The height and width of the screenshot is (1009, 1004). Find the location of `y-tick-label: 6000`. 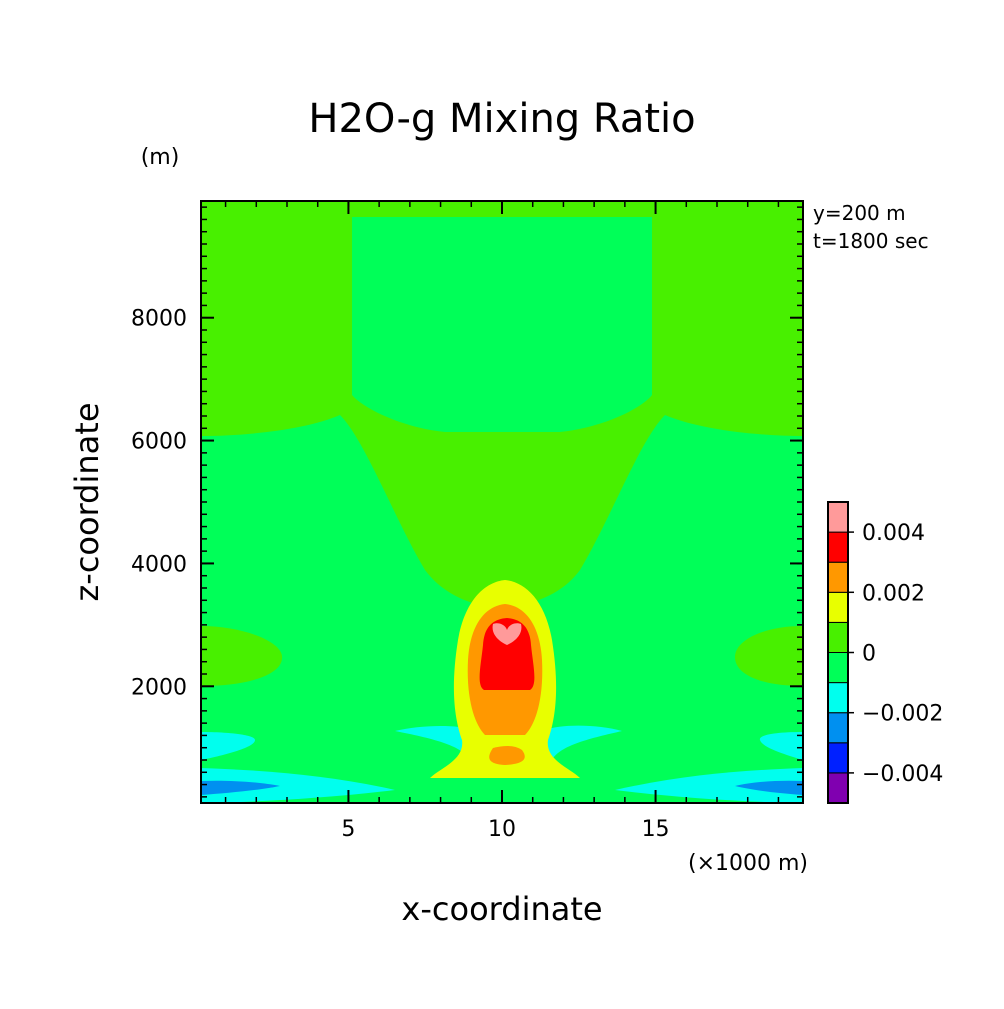

y-tick-label: 6000 is located at coordinates (159, 442).